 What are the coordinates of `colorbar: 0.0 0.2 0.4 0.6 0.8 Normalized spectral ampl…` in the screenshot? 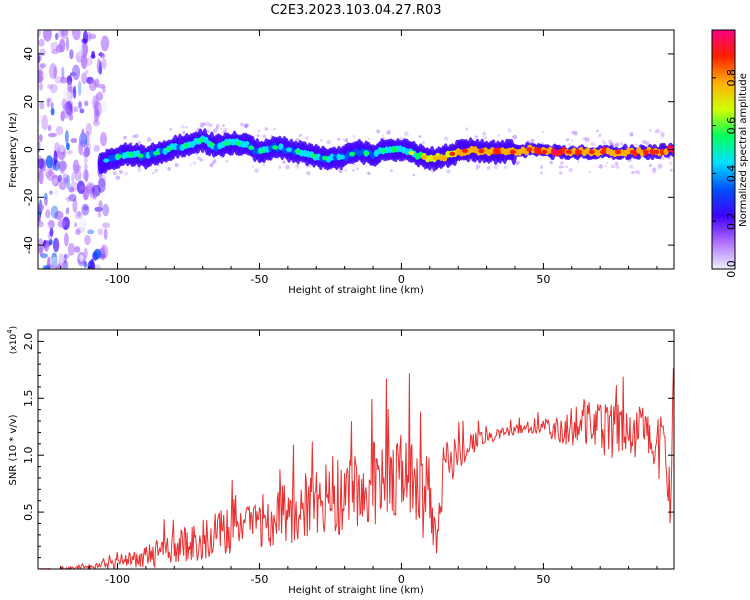 It's located at (730, 153).